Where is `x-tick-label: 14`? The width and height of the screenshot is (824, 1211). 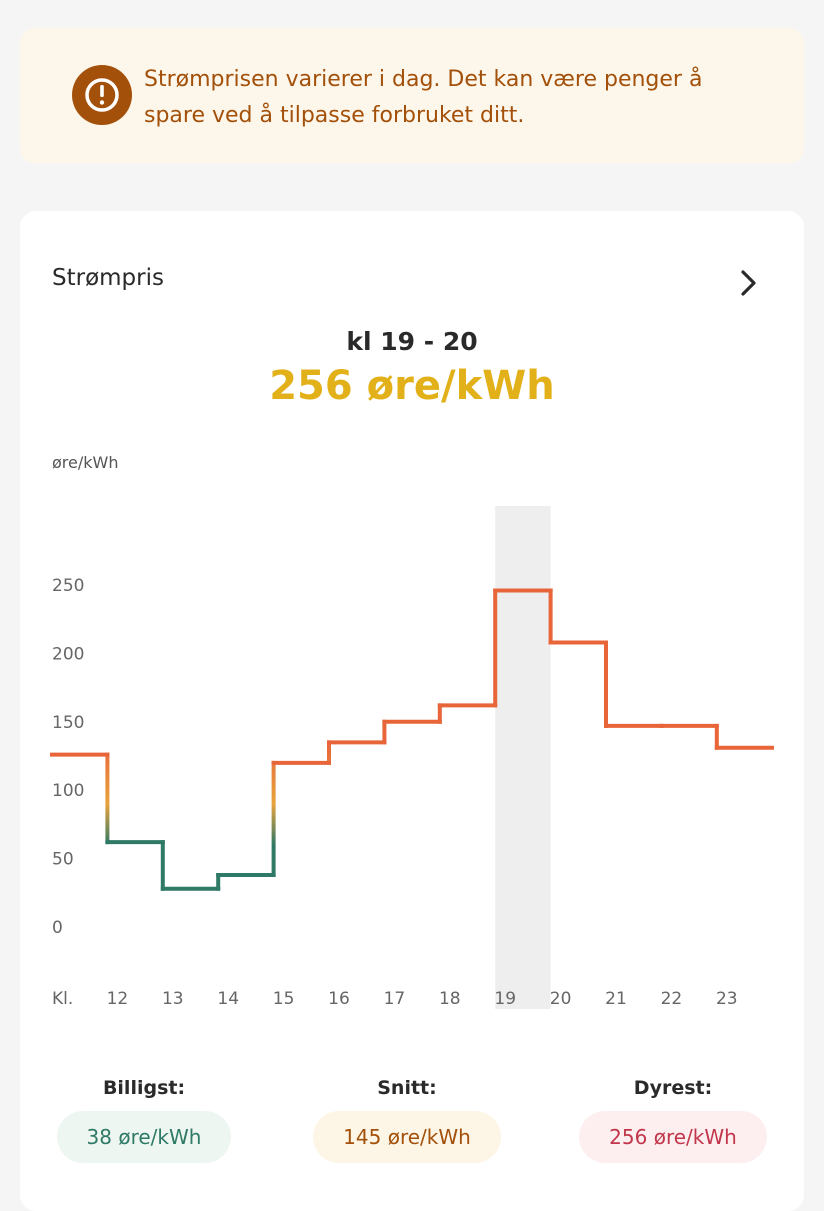
x-tick-label: 14 is located at coordinates (228, 999).